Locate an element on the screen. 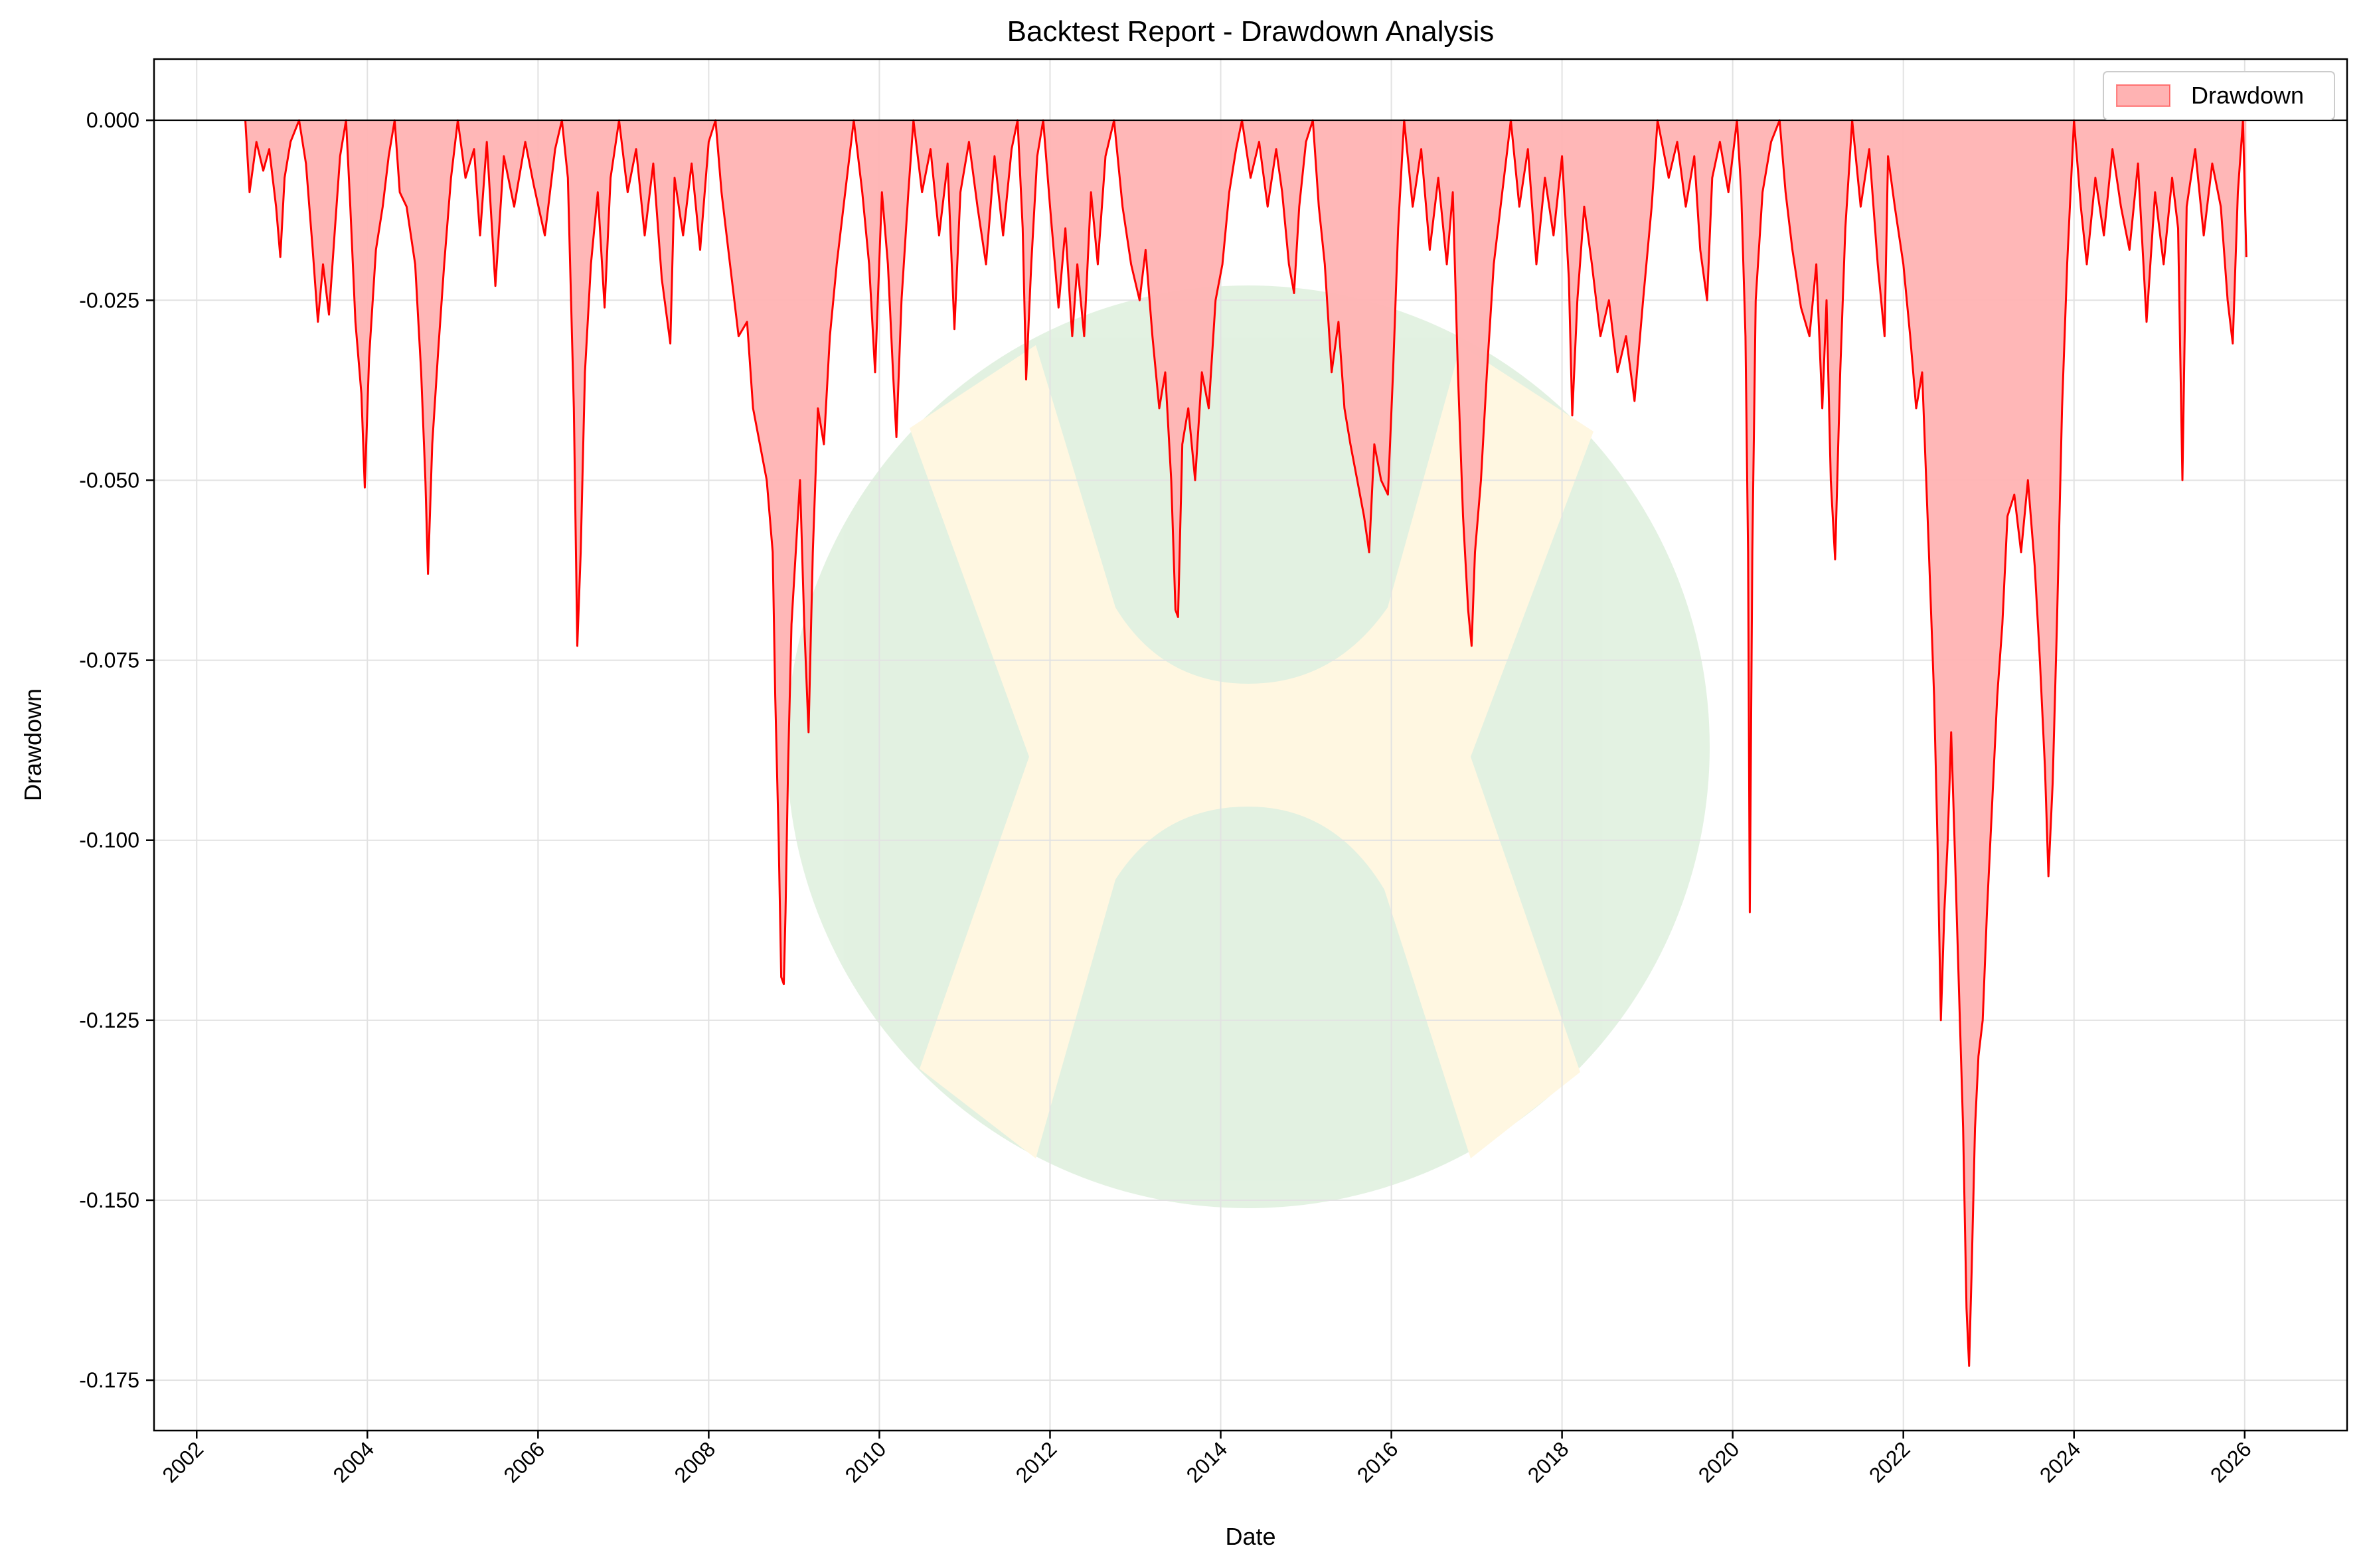 This screenshot has width=2367, height=1568. y-axis-label: Drawdown is located at coordinates (32, 745).